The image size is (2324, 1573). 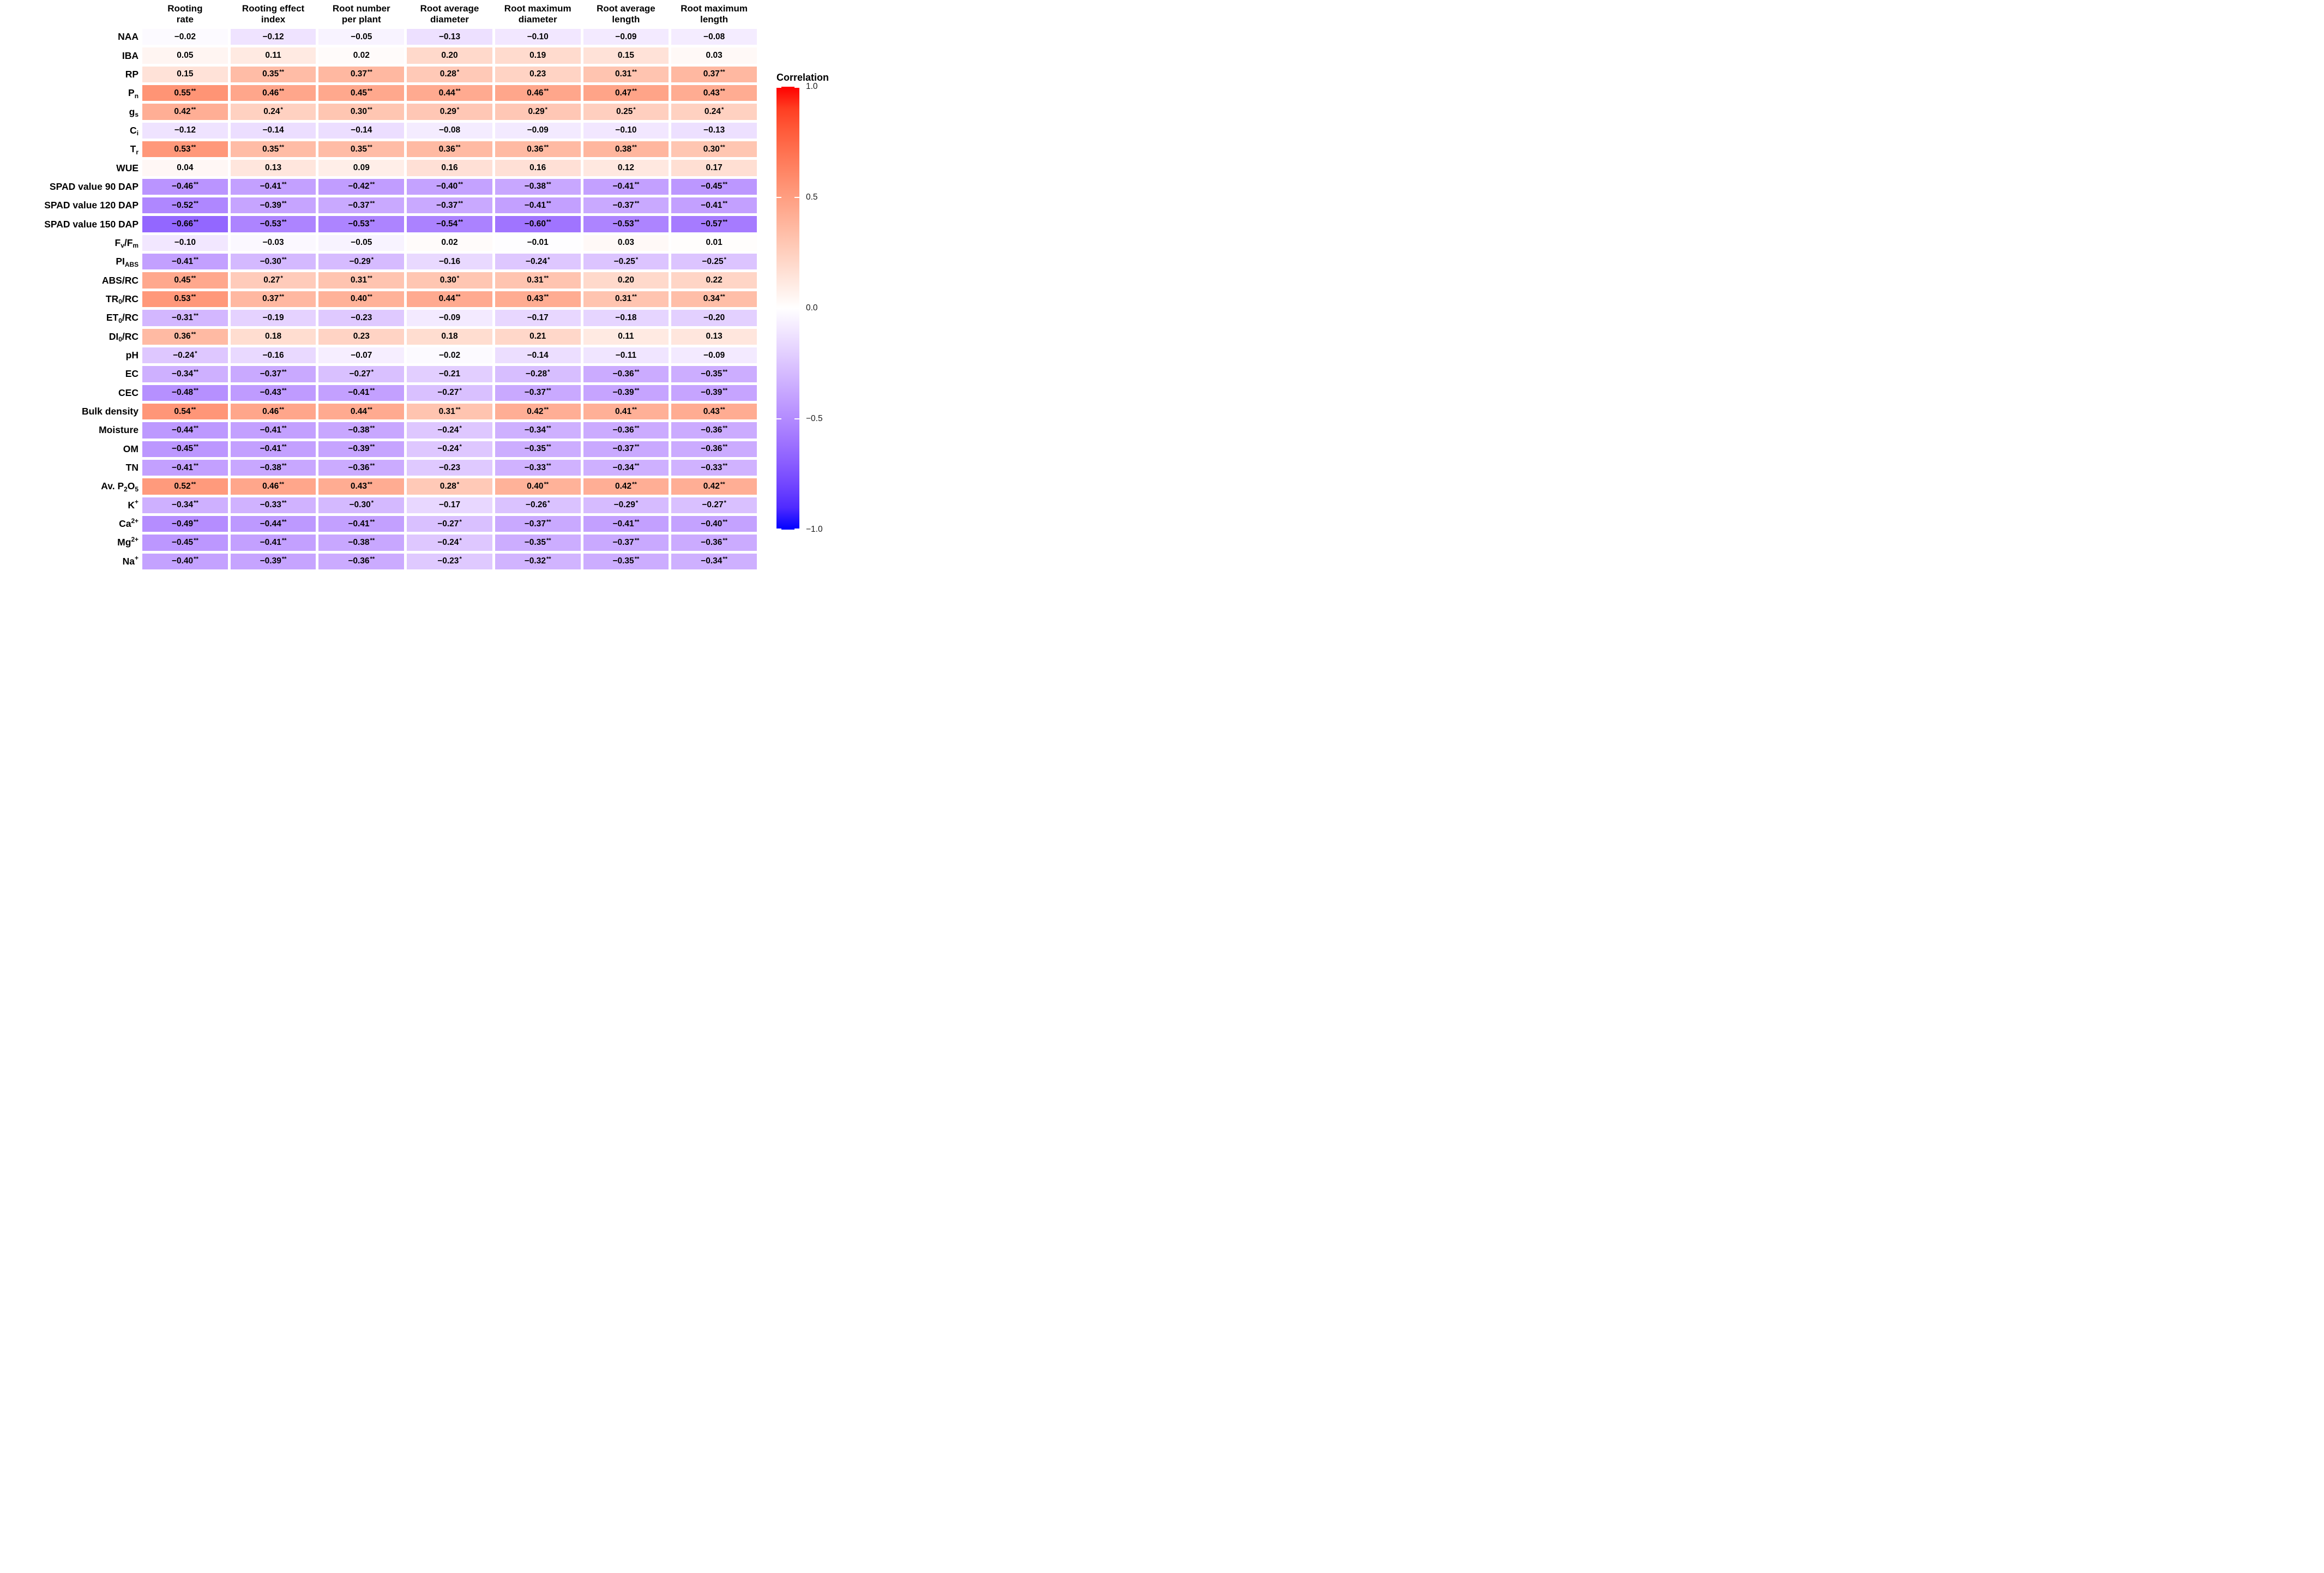 What do you see at coordinates (537, 56) in the screenshot?
I see `cell-value: 0.19` at bounding box center [537, 56].